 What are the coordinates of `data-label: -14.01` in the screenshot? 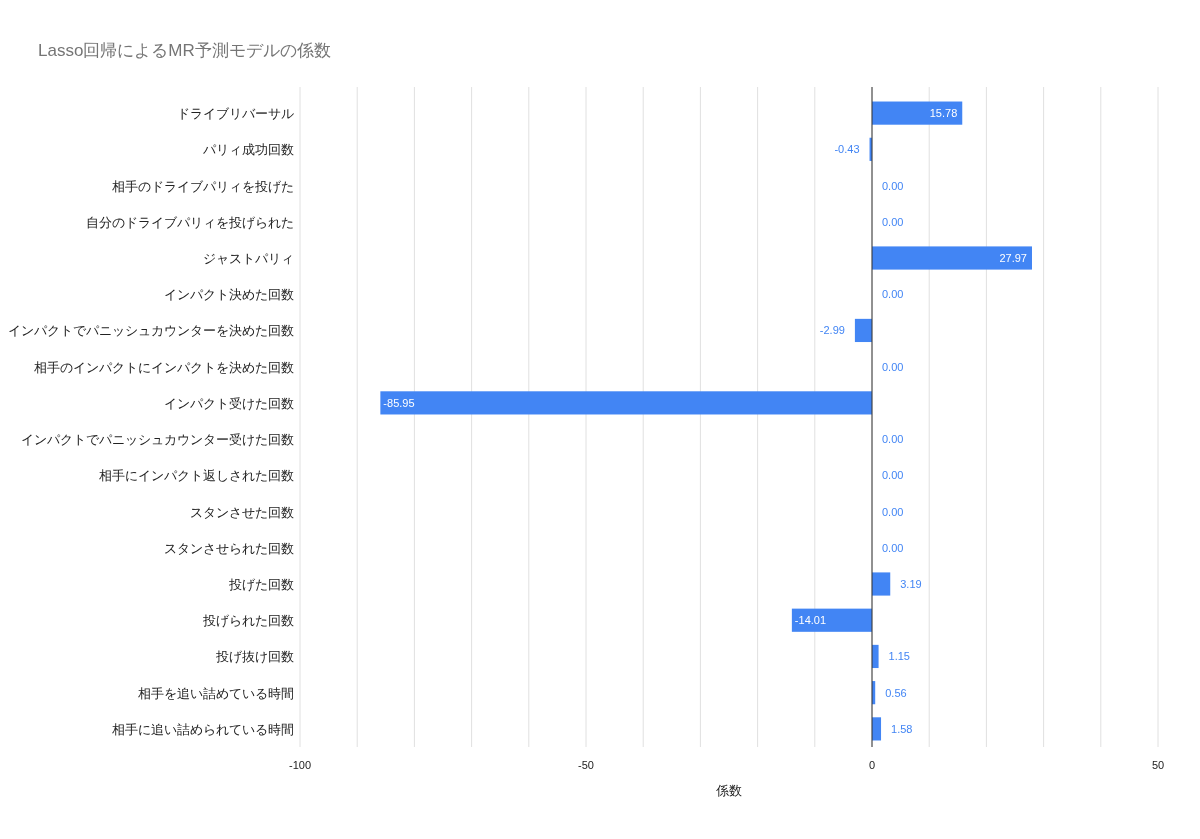 It's located at (810, 620).